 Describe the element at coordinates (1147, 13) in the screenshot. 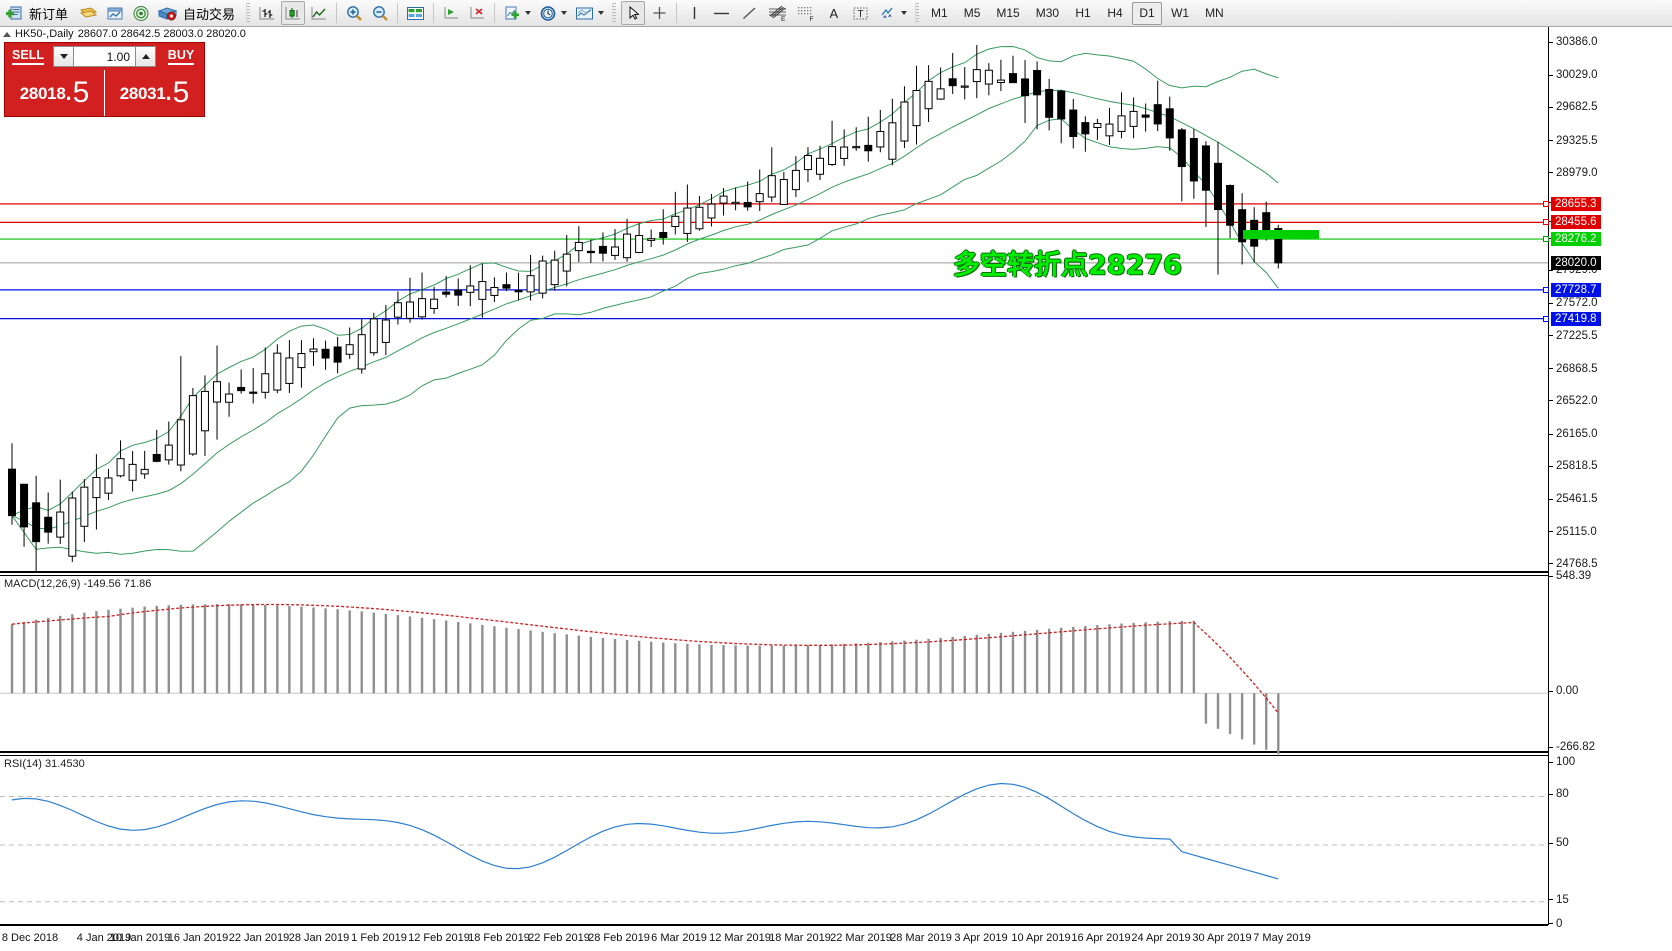

I see `timeframe-d1: D1` at that location.